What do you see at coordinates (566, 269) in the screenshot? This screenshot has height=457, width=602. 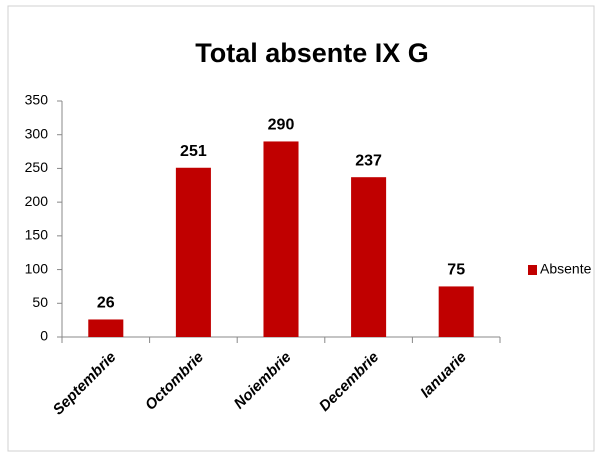 I see `legend-label: Absente` at bounding box center [566, 269].